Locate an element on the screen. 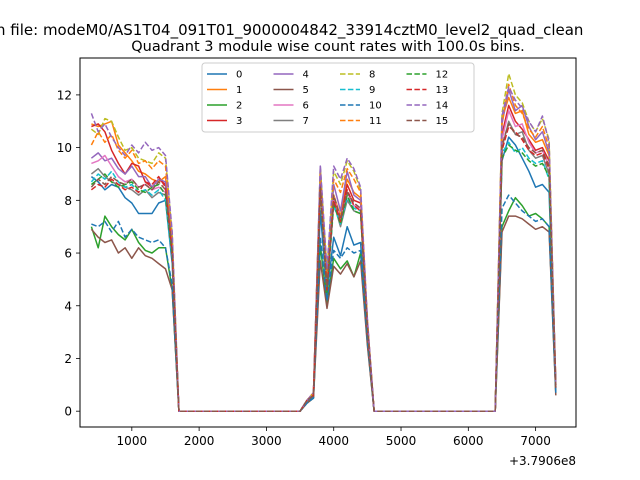 The image size is (640, 480). legend-label-15: 15 is located at coordinates (442, 121).